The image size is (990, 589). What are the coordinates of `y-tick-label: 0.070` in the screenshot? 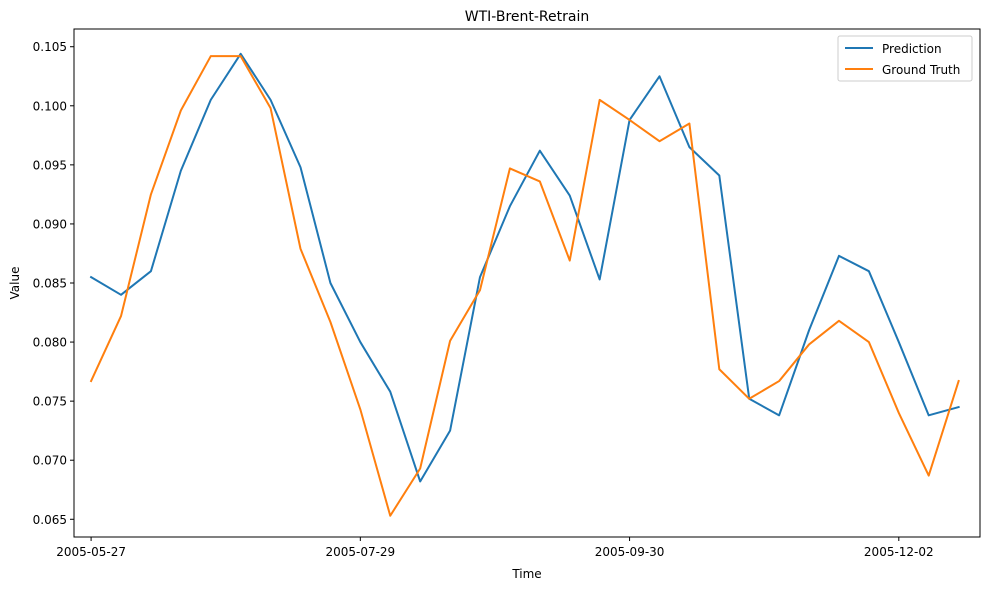 It's located at (50, 461).